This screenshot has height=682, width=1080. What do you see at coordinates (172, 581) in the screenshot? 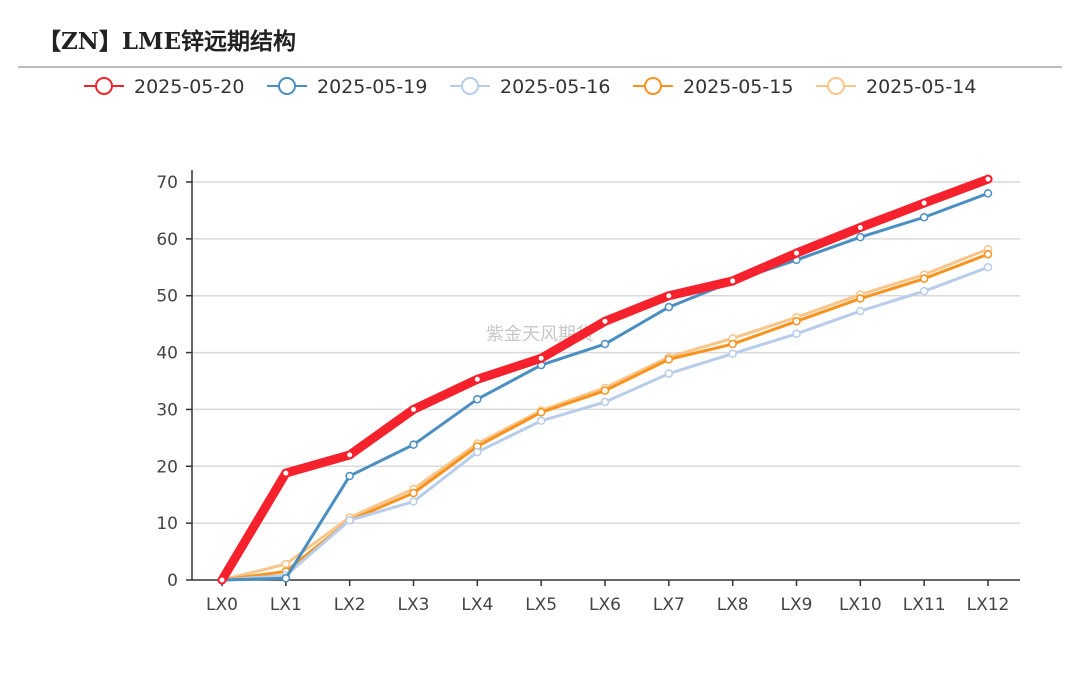
I see `y-tick-label: 0` at bounding box center [172, 581].